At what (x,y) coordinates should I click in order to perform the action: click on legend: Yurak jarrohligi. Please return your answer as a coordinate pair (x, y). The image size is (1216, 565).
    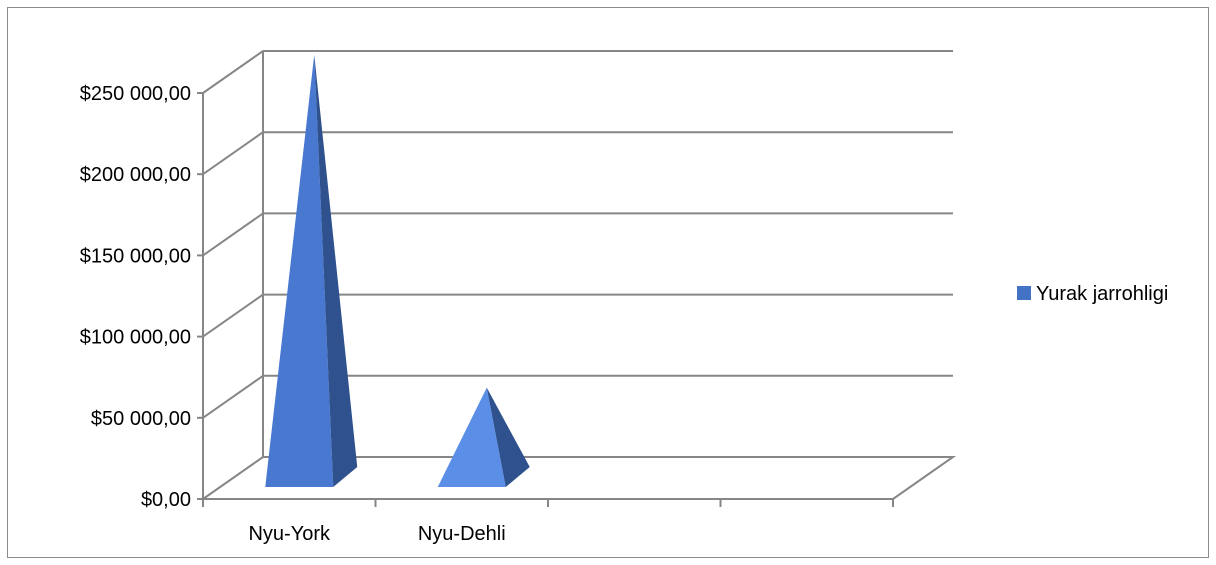
    Looking at the image, I should click on (1092, 294).